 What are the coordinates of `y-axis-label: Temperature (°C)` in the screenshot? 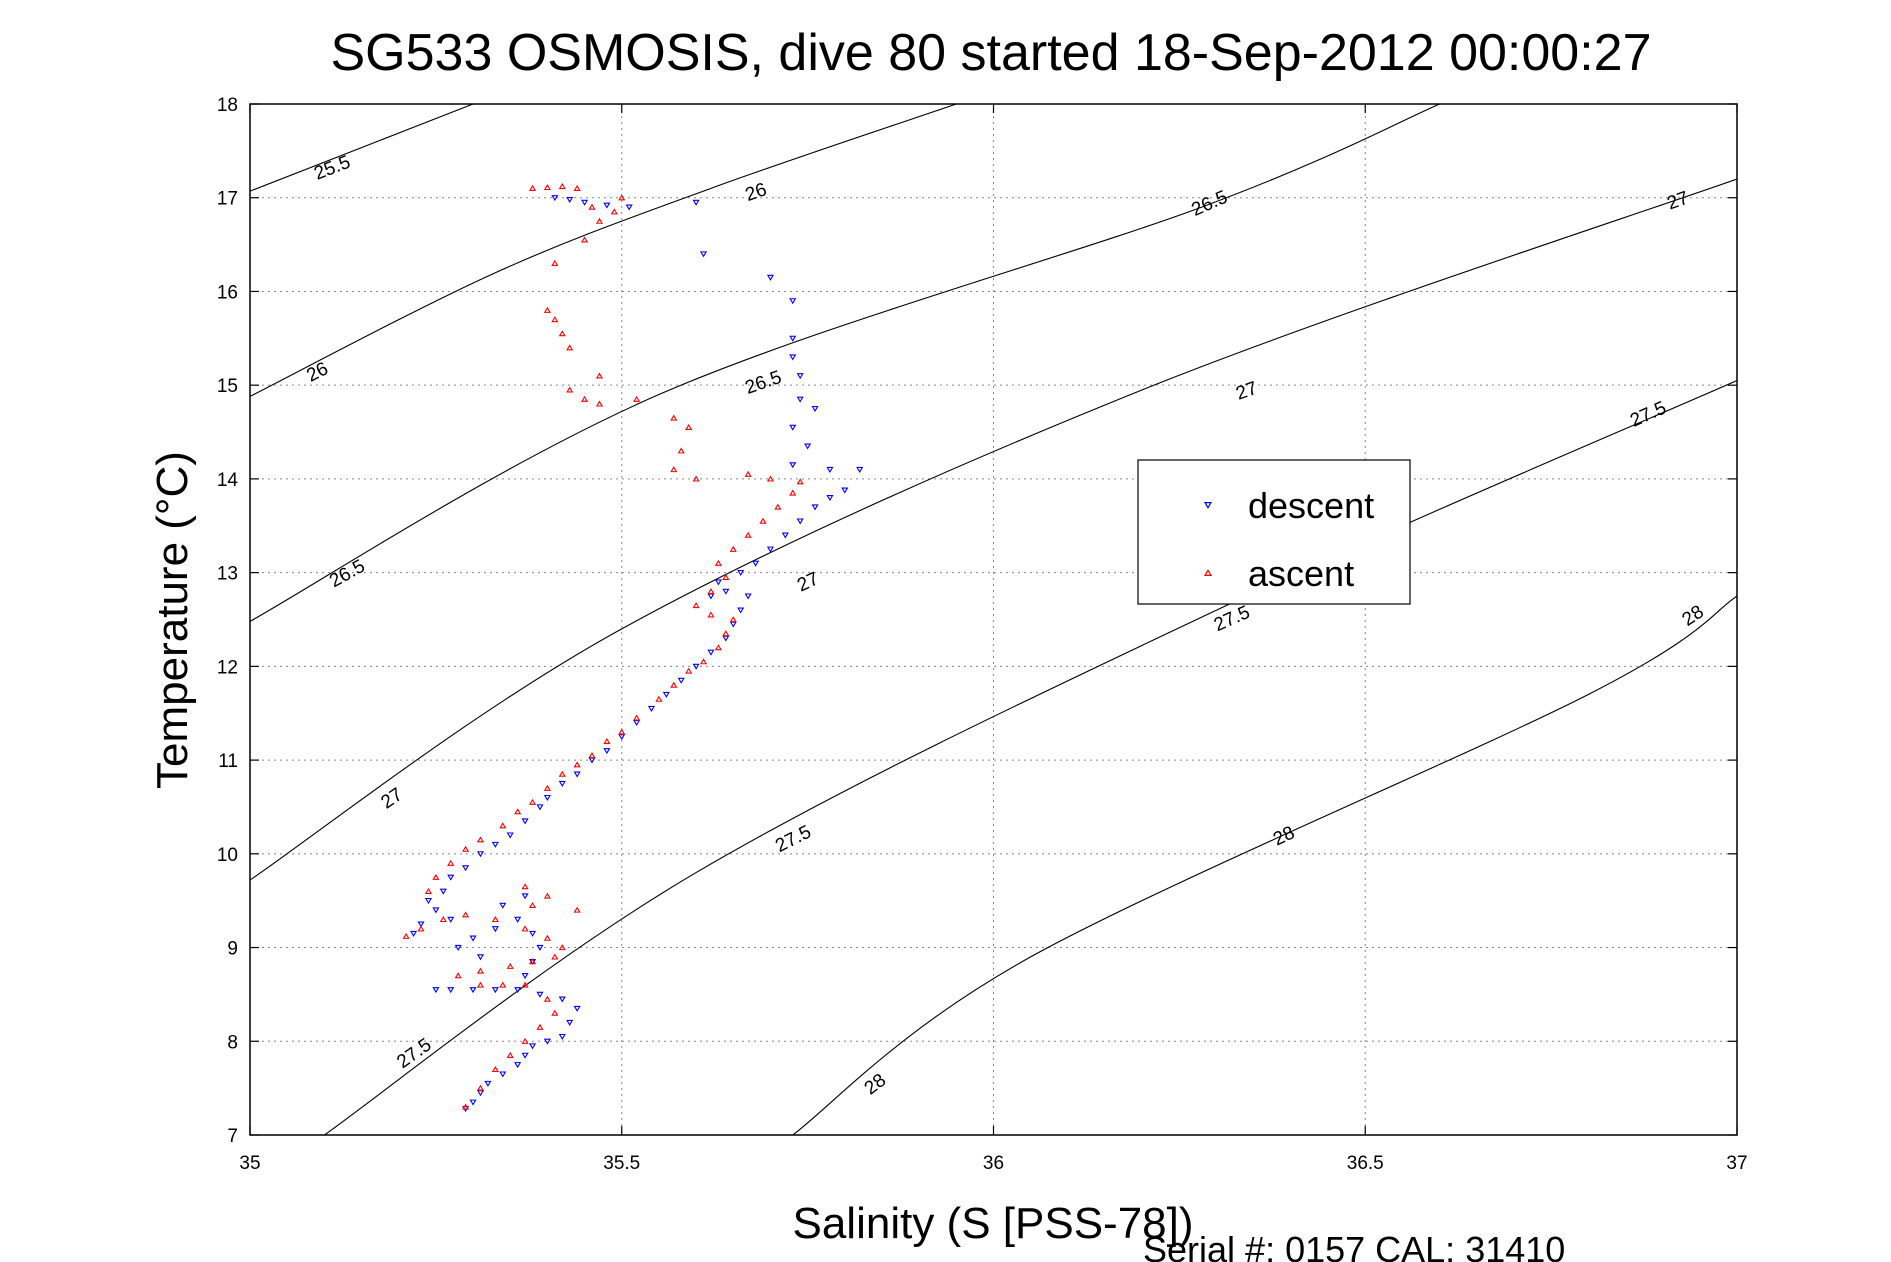 It's located at (172, 620).